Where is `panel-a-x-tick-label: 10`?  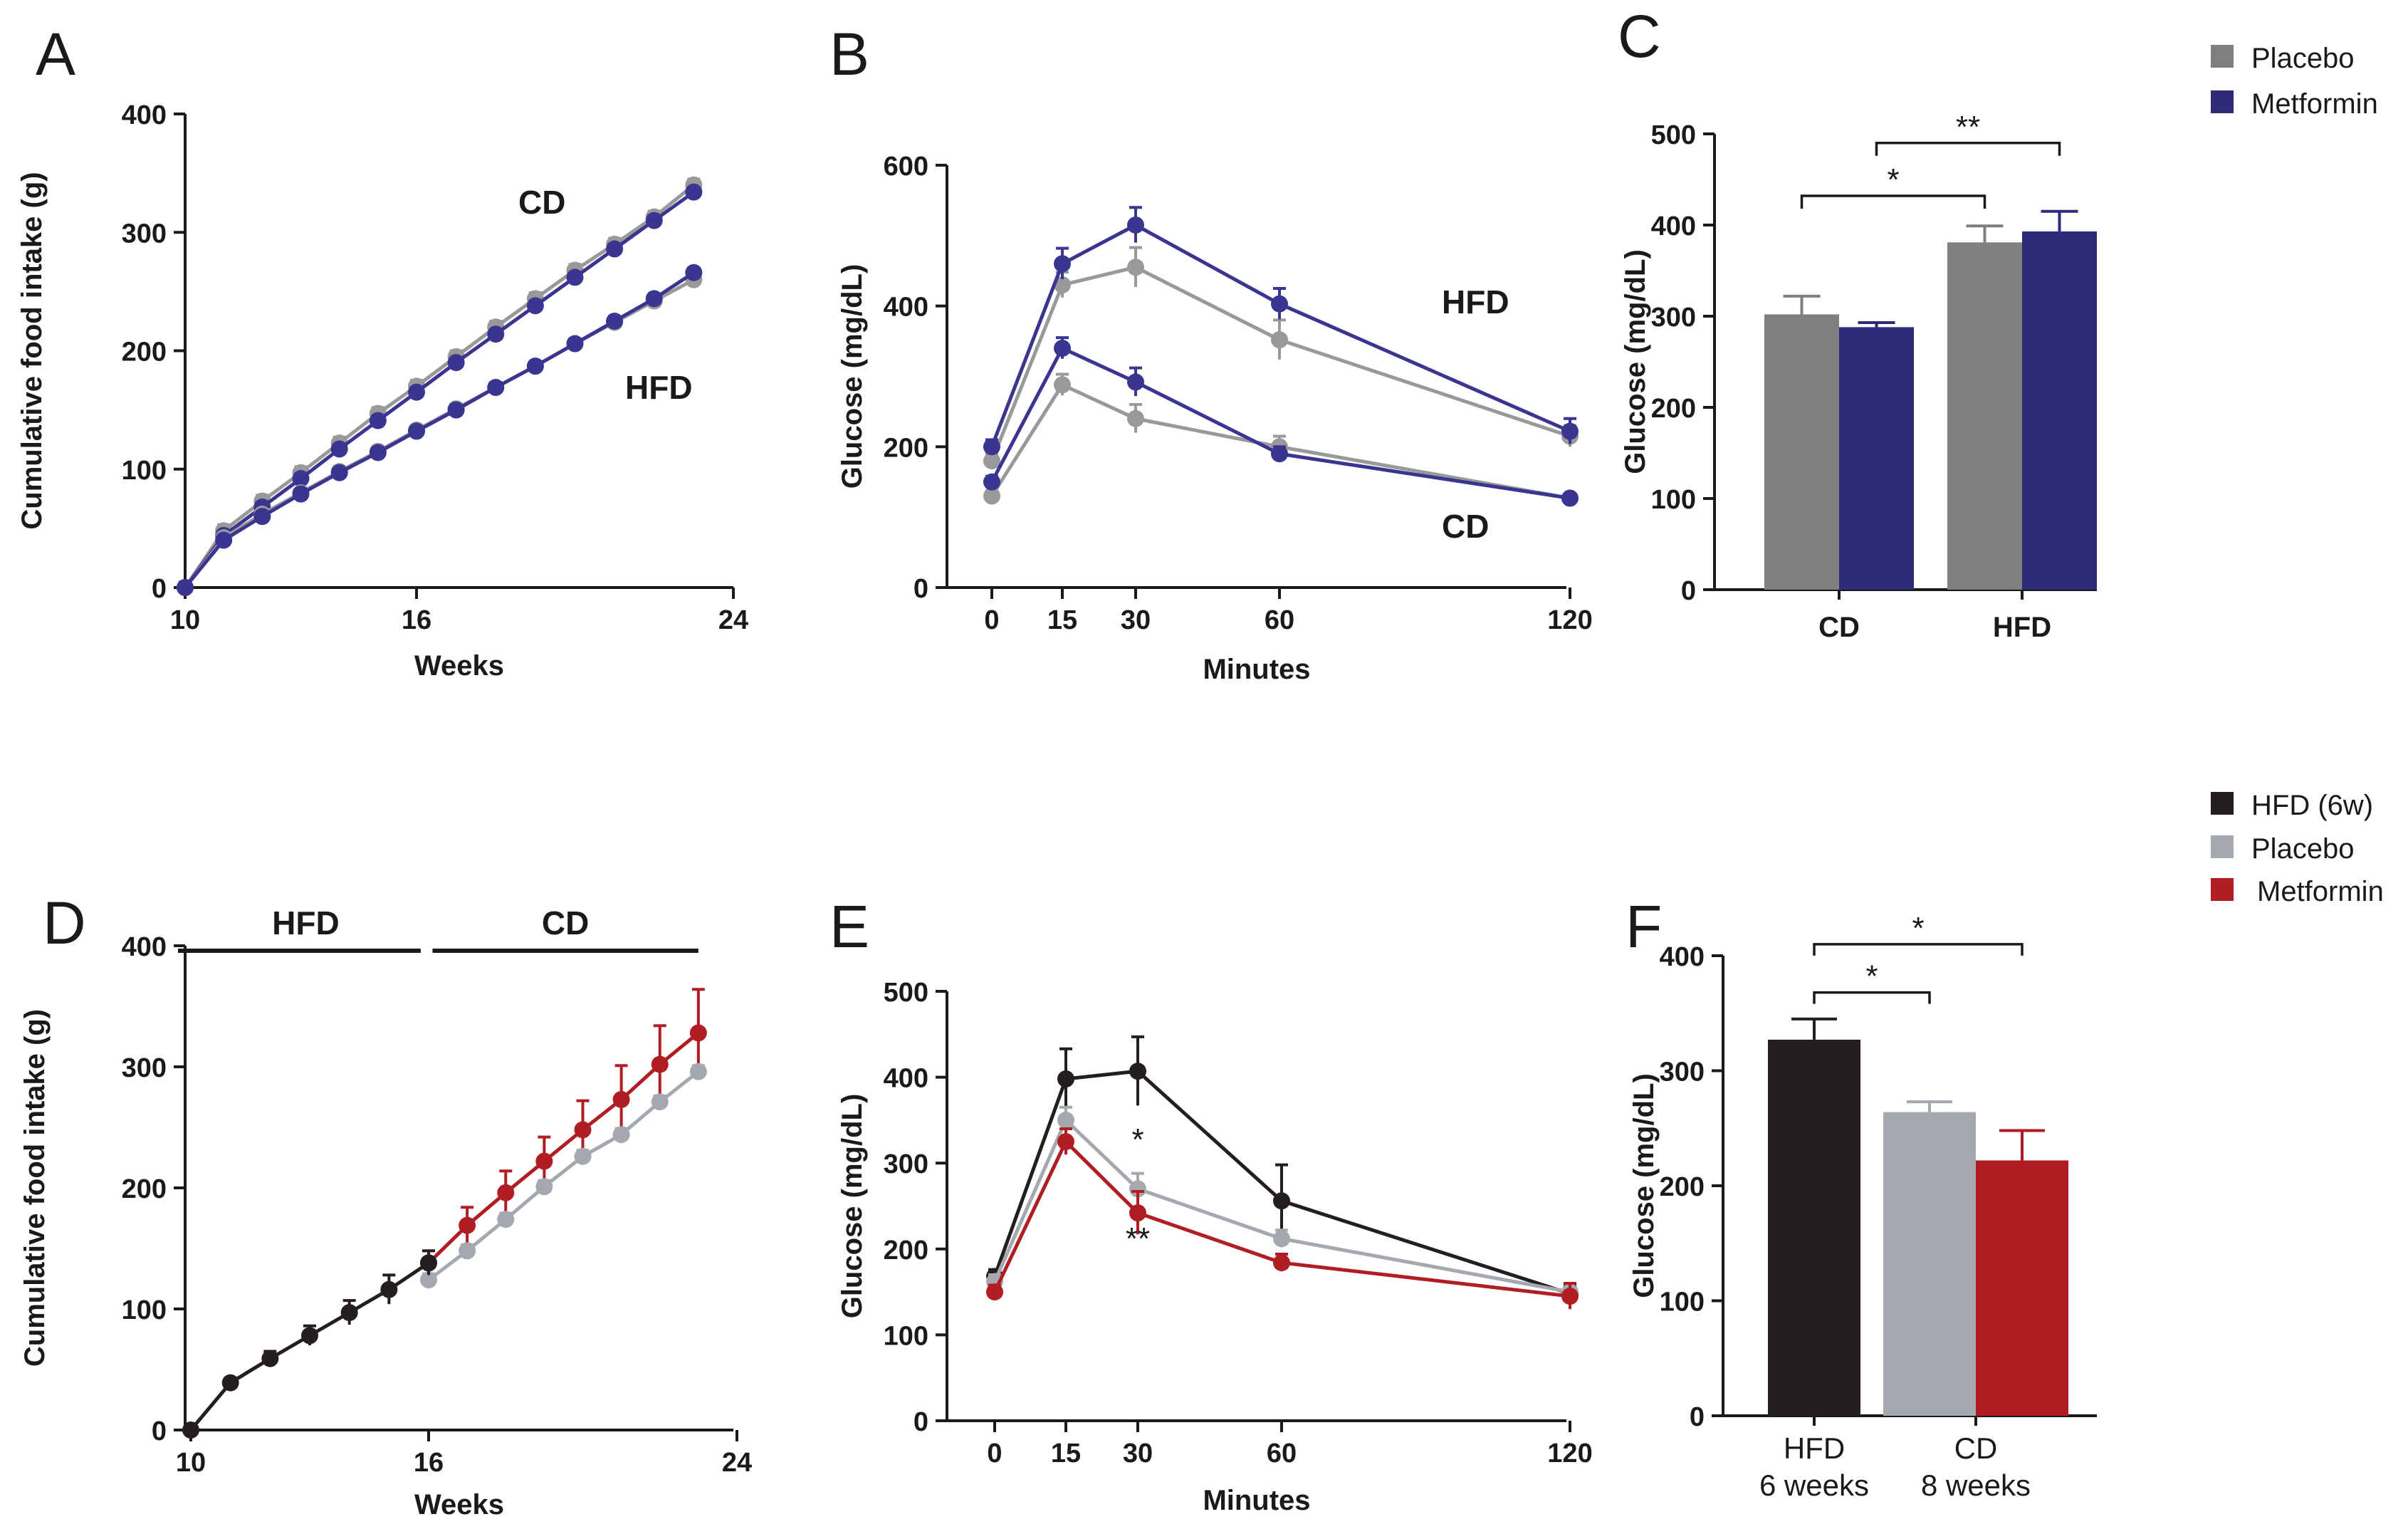
panel-a-x-tick-label: 10 is located at coordinates (185, 620).